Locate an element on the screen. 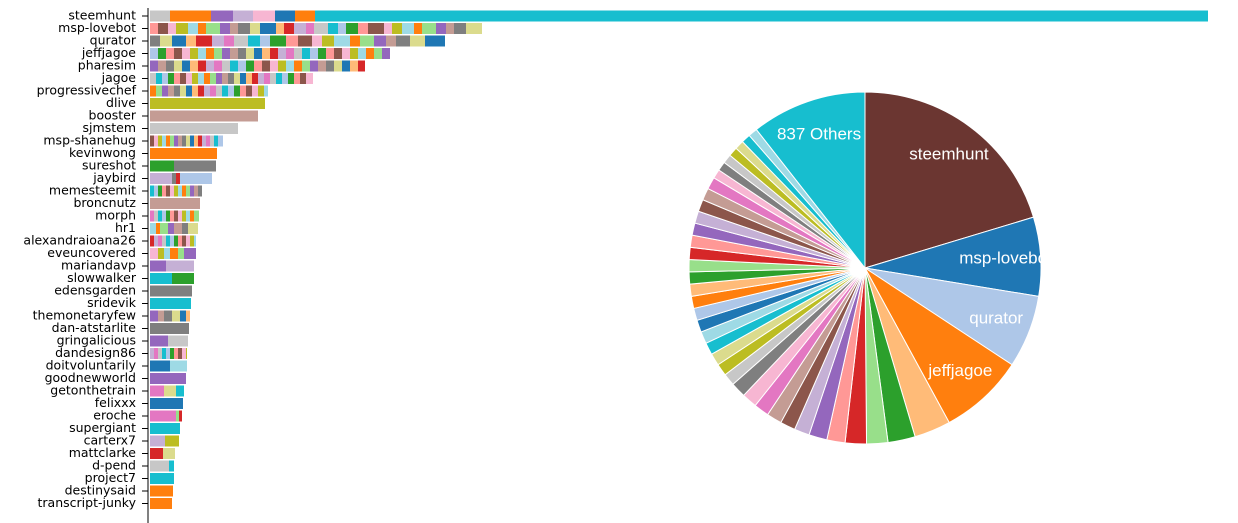  category-label: alexandraioana26 is located at coordinates (79, 240).